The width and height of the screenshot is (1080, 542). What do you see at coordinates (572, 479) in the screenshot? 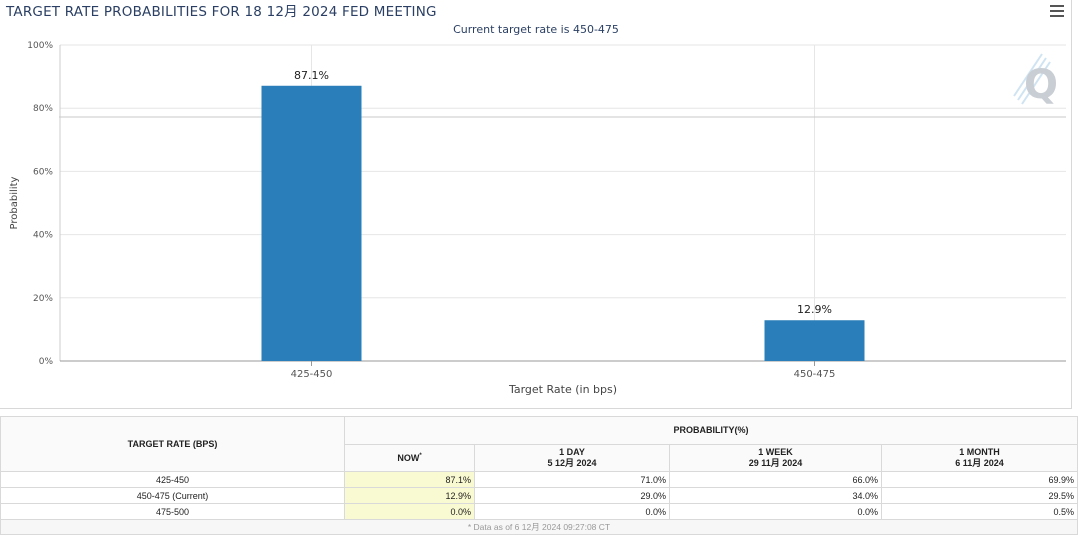
I see `day-cell: 71.0%` at bounding box center [572, 479].